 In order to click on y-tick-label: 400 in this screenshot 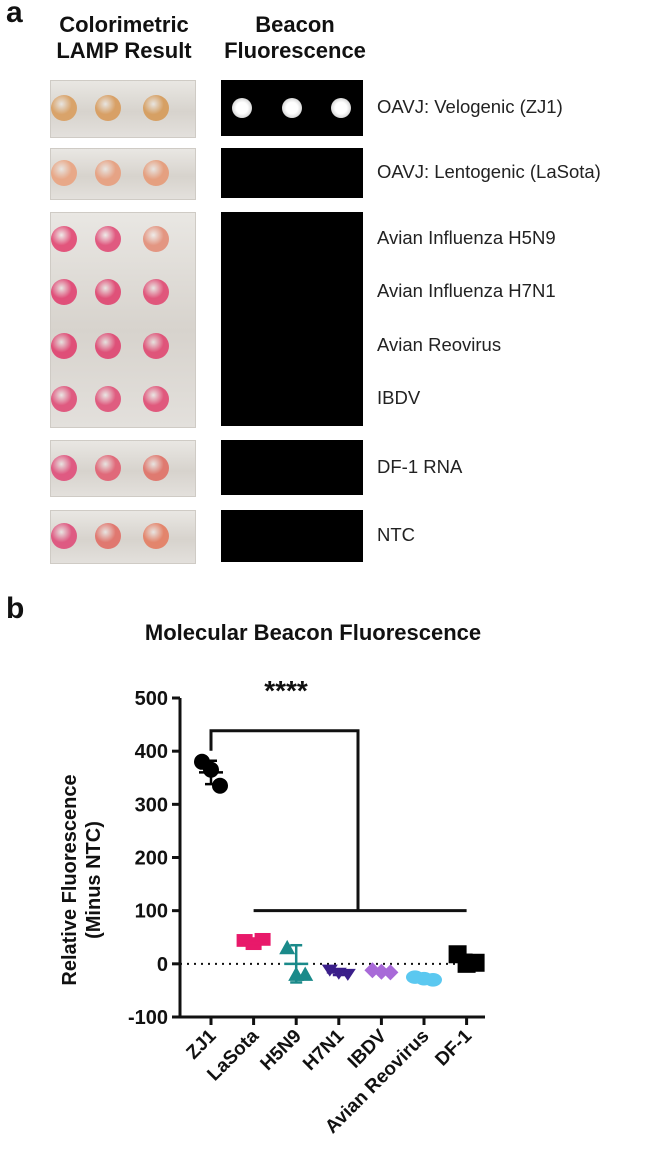, I will do `click(151, 752)`.